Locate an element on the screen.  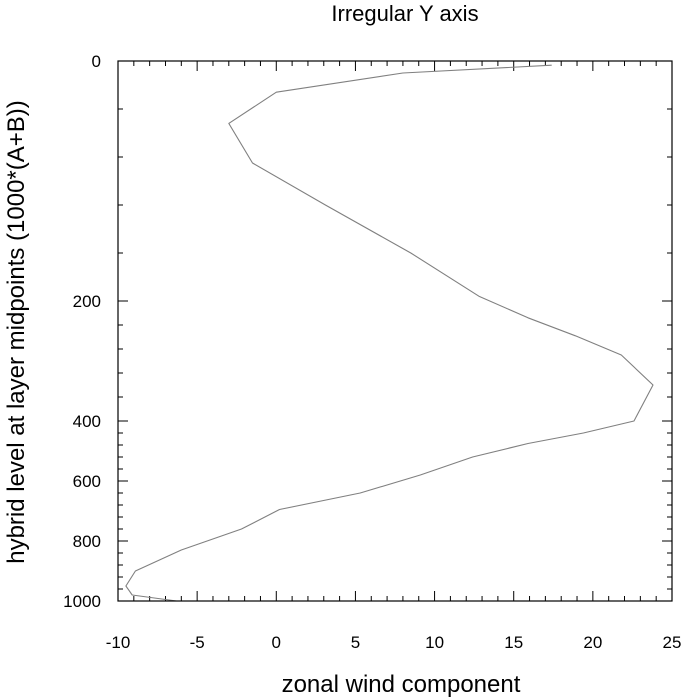
chart-title: Irregular Y axis is located at coordinates (404, 13).